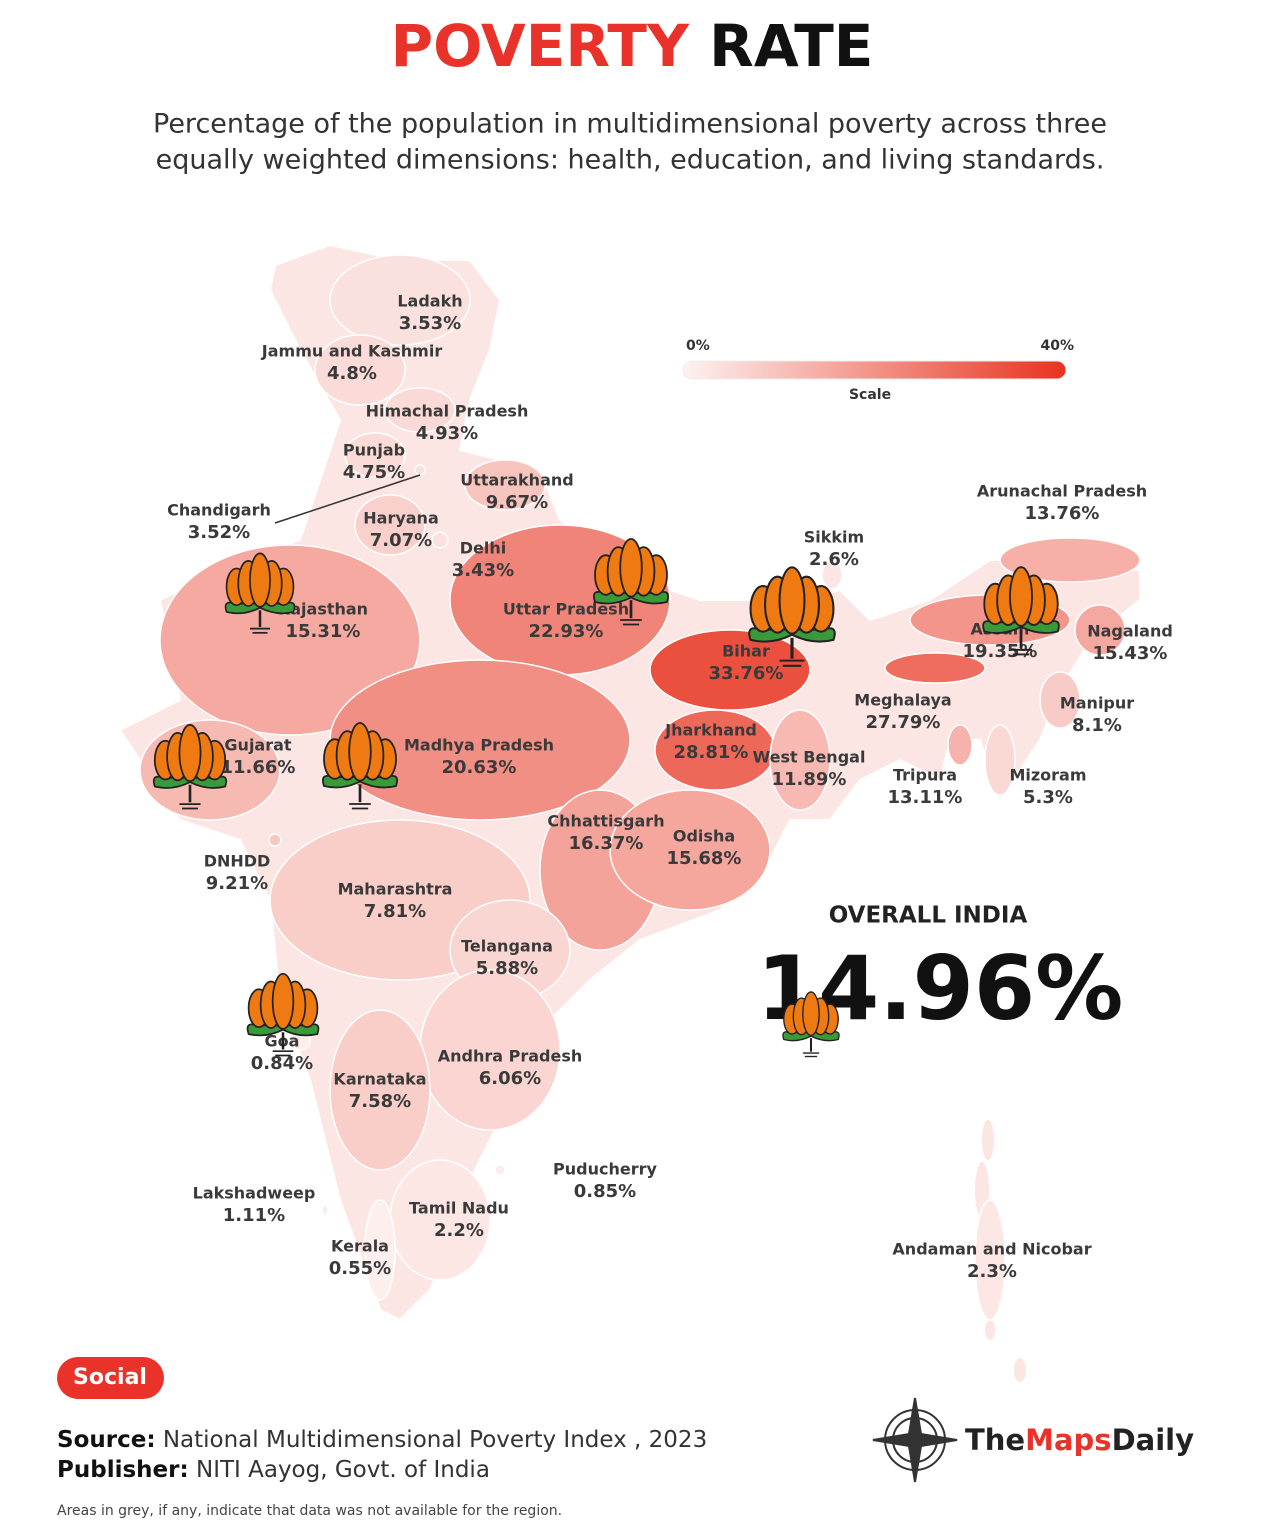 This screenshot has height=1538, width=1264. What do you see at coordinates (106, 1440) in the screenshot?
I see `source-label: Source:` at bounding box center [106, 1440].